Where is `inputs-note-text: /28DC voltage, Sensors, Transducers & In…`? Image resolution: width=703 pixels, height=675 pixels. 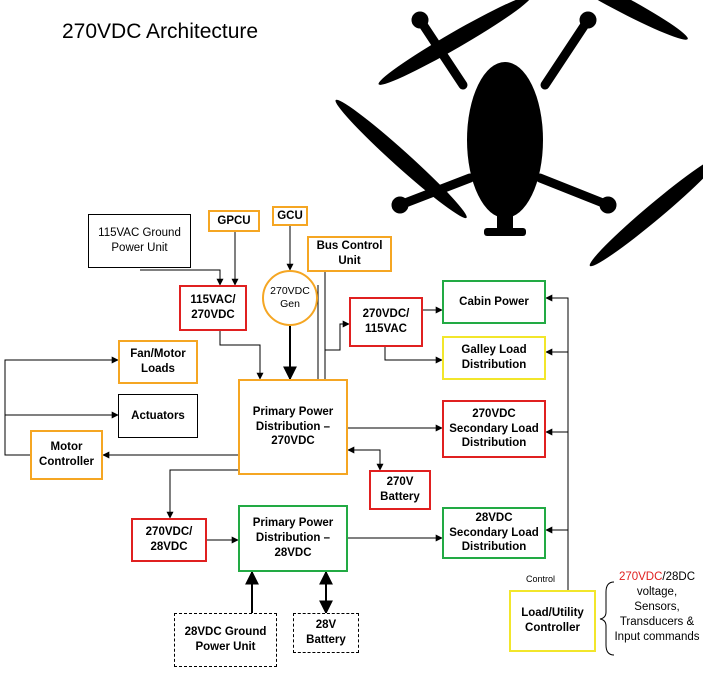
inputs-note-text: /28DC voltage, Sensors, Transducers & In… is located at coordinates (657, 607).